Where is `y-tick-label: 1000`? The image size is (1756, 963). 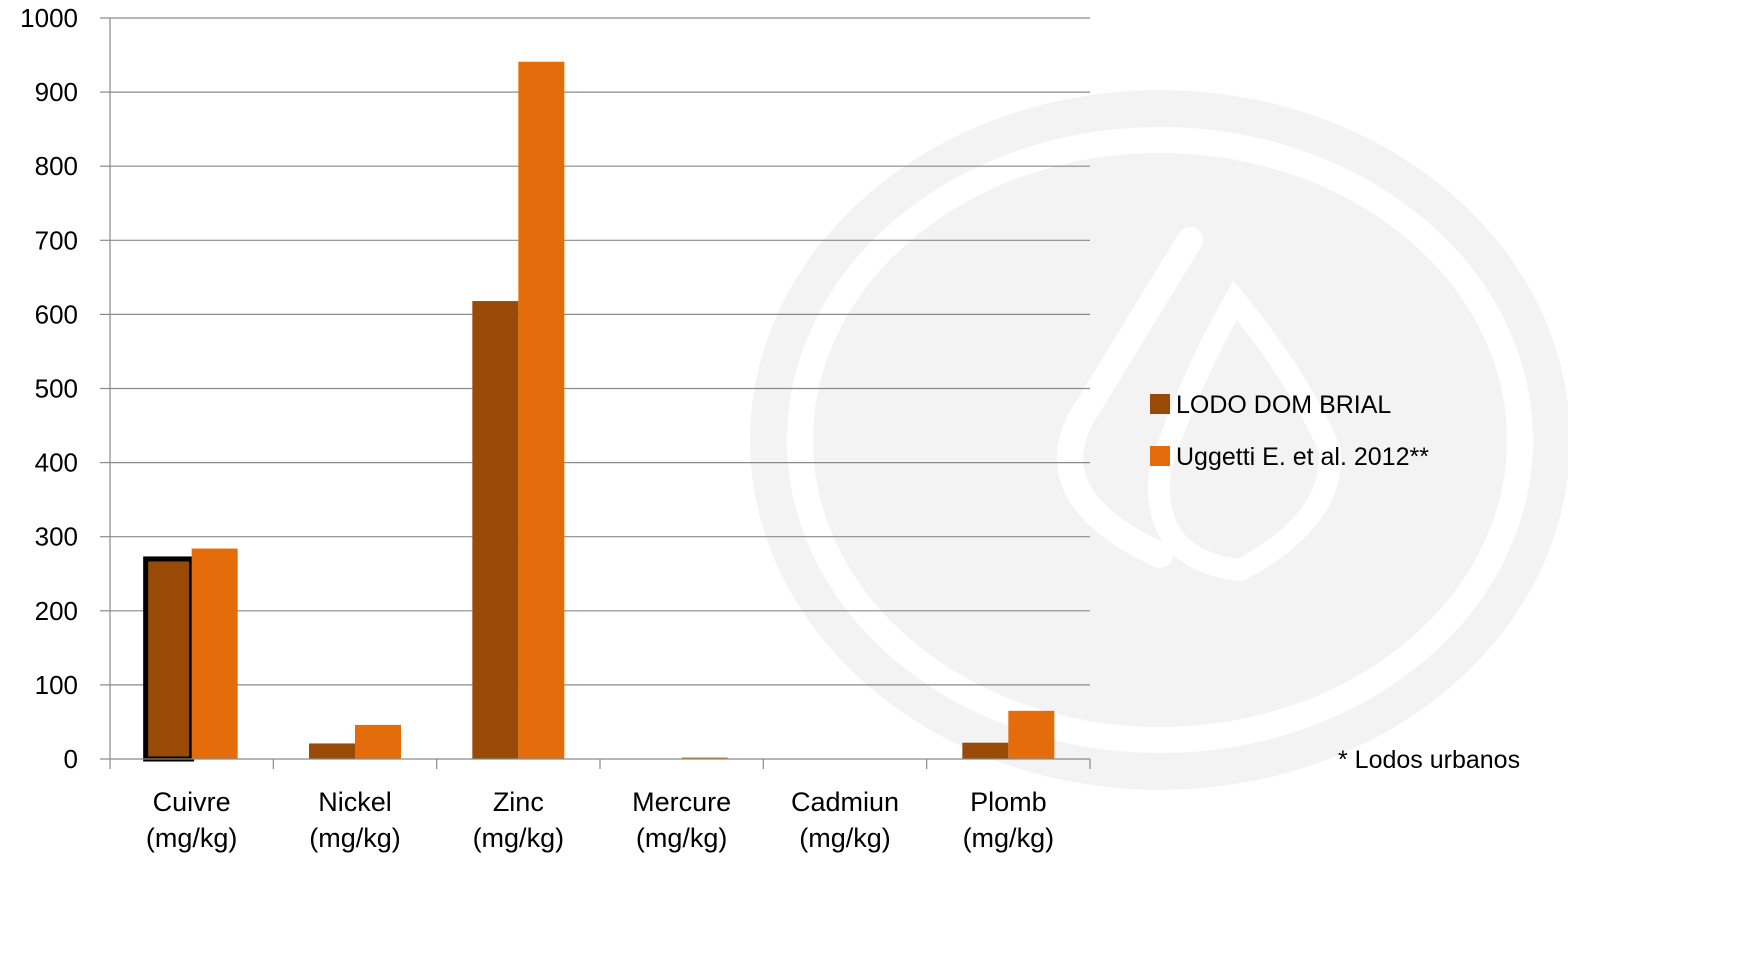 y-tick-label: 1000 is located at coordinates (49, 18).